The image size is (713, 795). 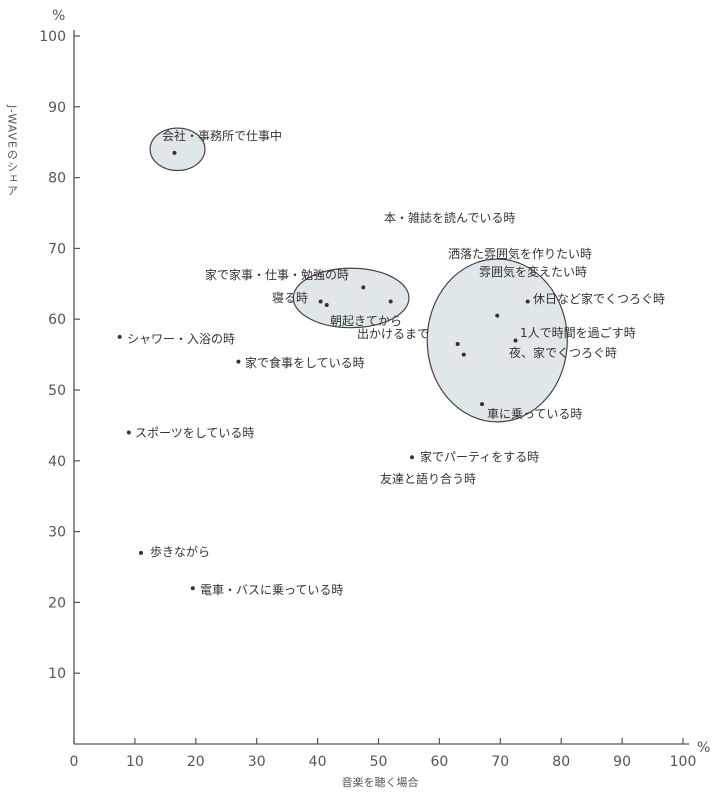 What do you see at coordinates (380, 782) in the screenshot?
I see `x-axis-title: 音楽を聴く場合` at bounding box center [380, 782].